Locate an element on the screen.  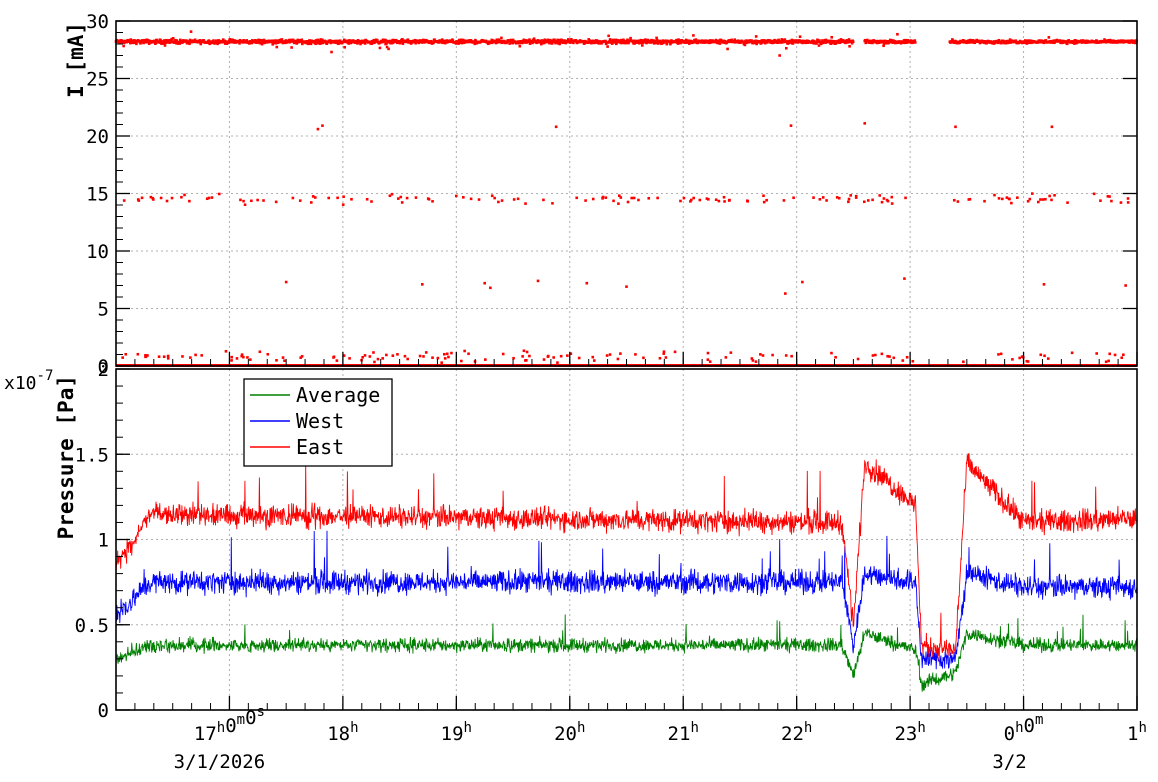
x-tick-label: 20h is located at coordinates (569, 732).